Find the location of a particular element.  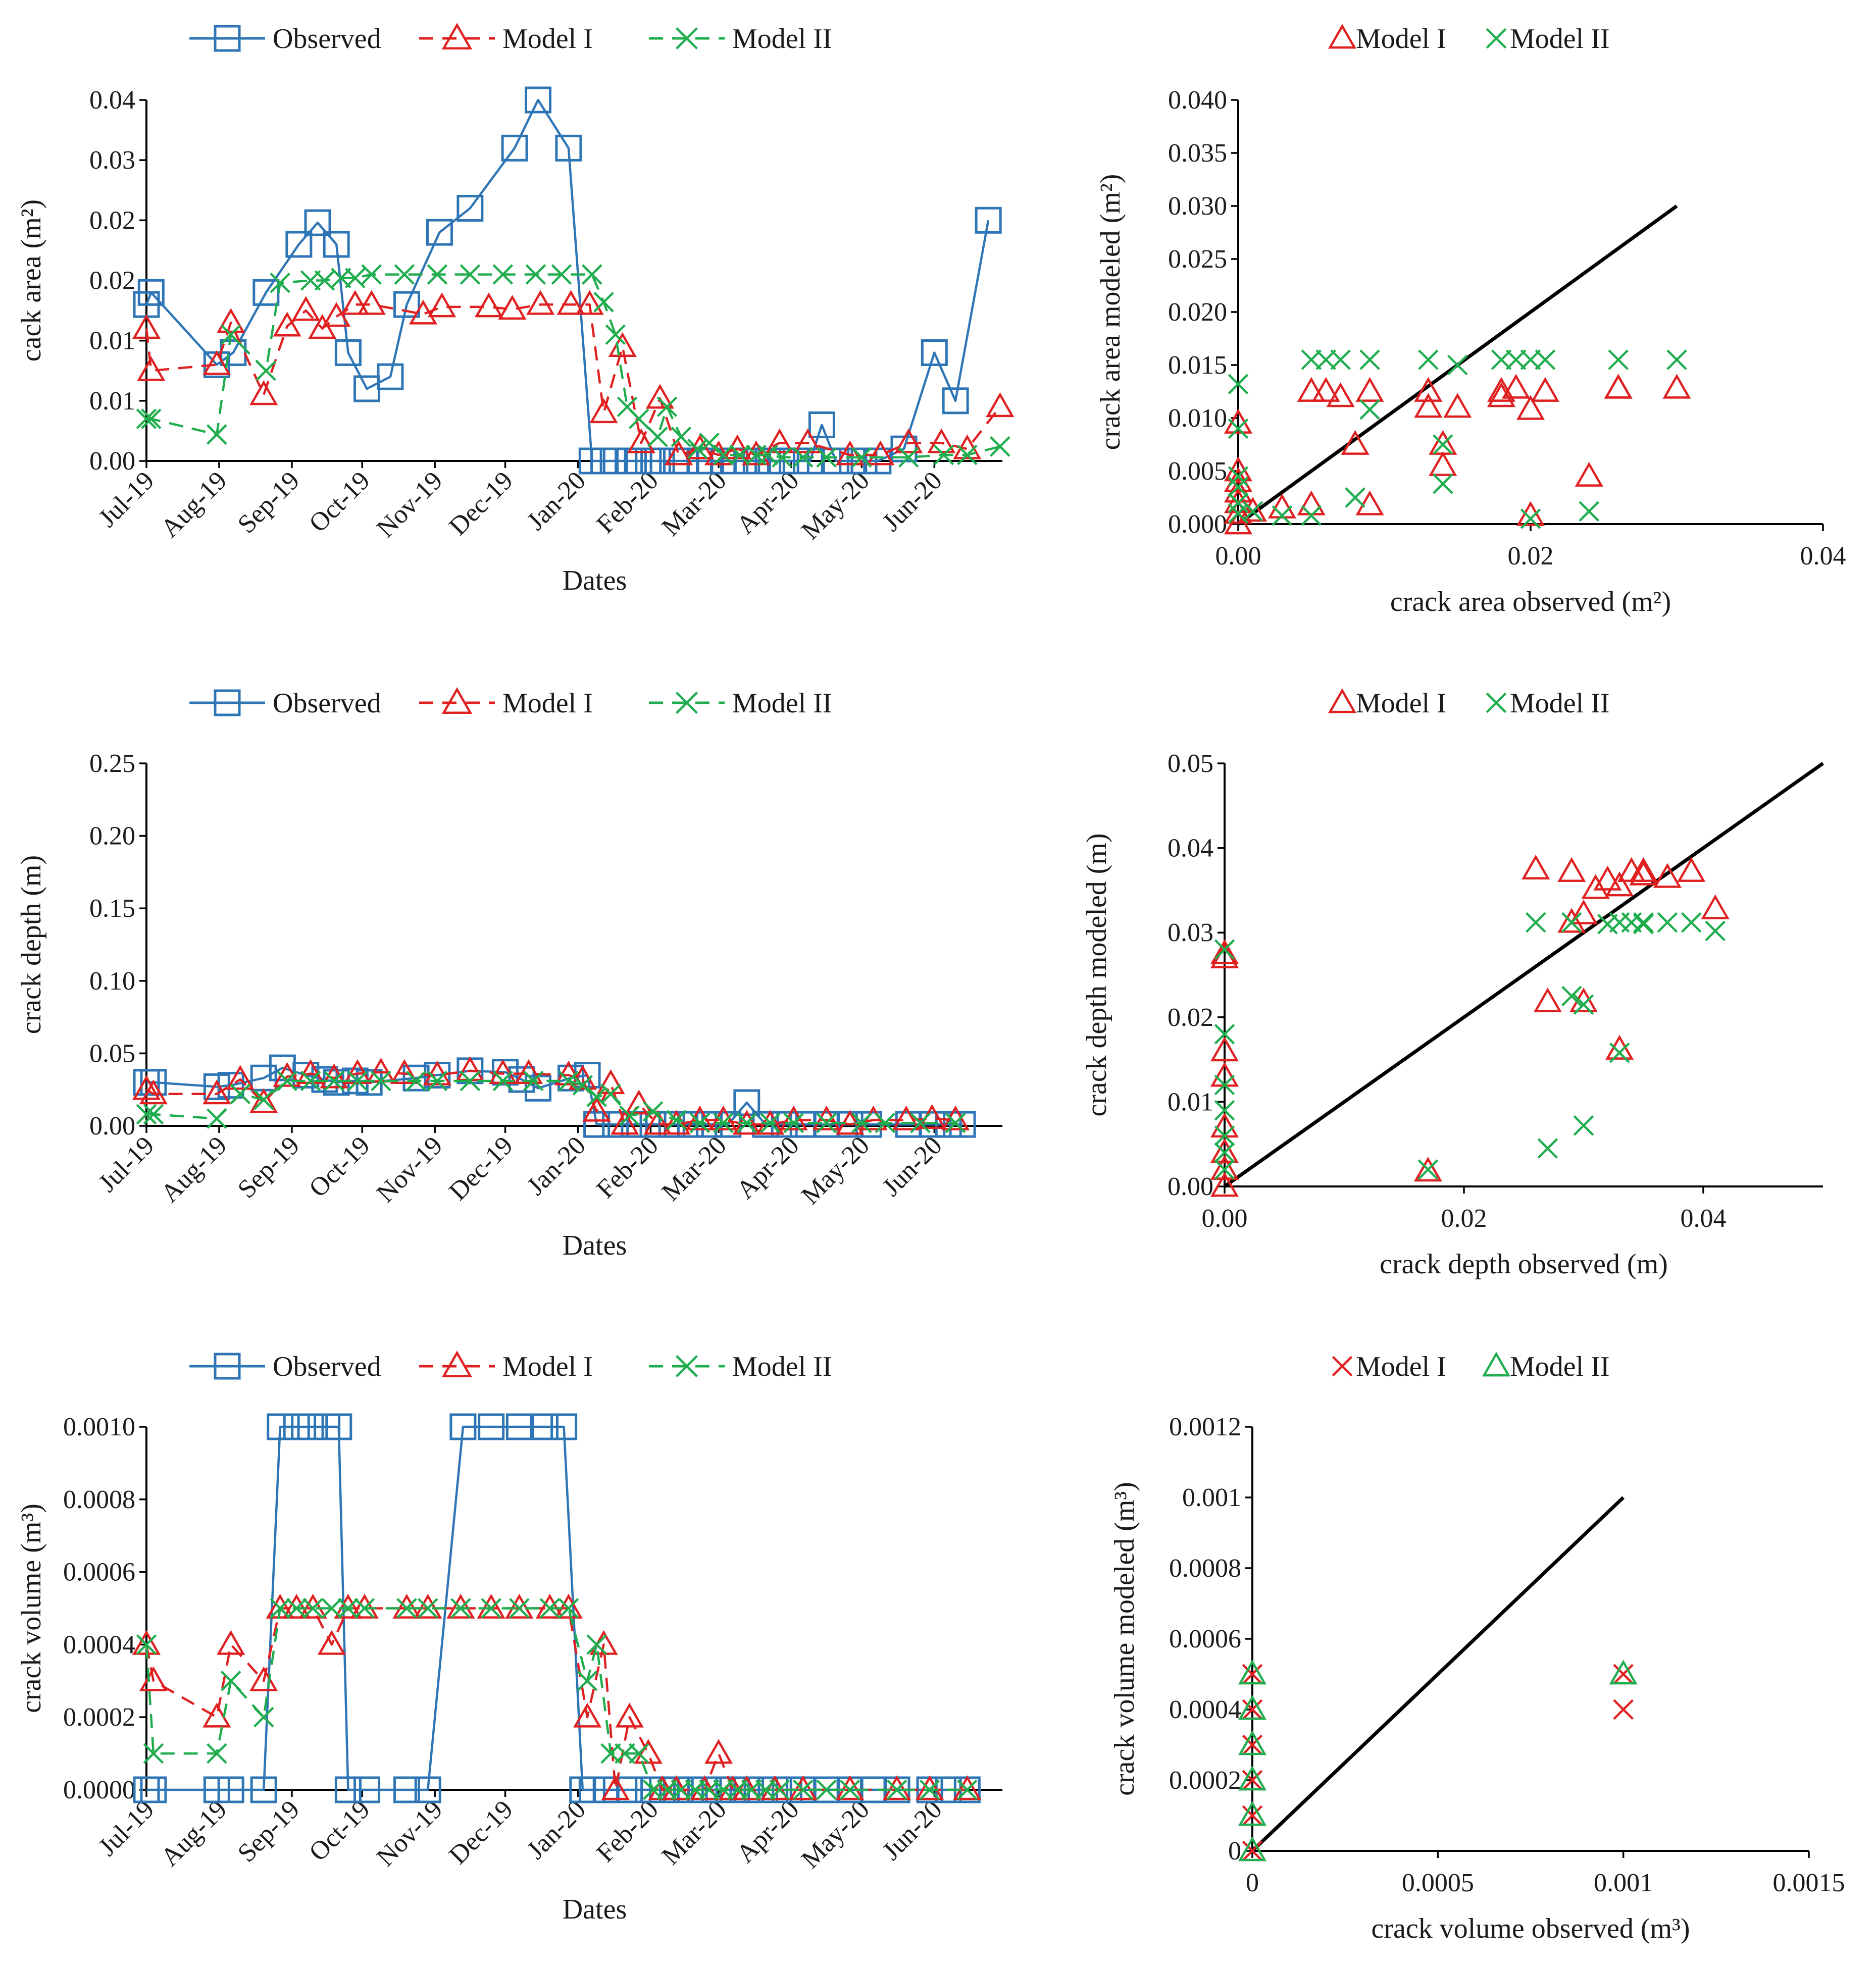

x-axis-title: Dates is located at coordinates (595, 1910).